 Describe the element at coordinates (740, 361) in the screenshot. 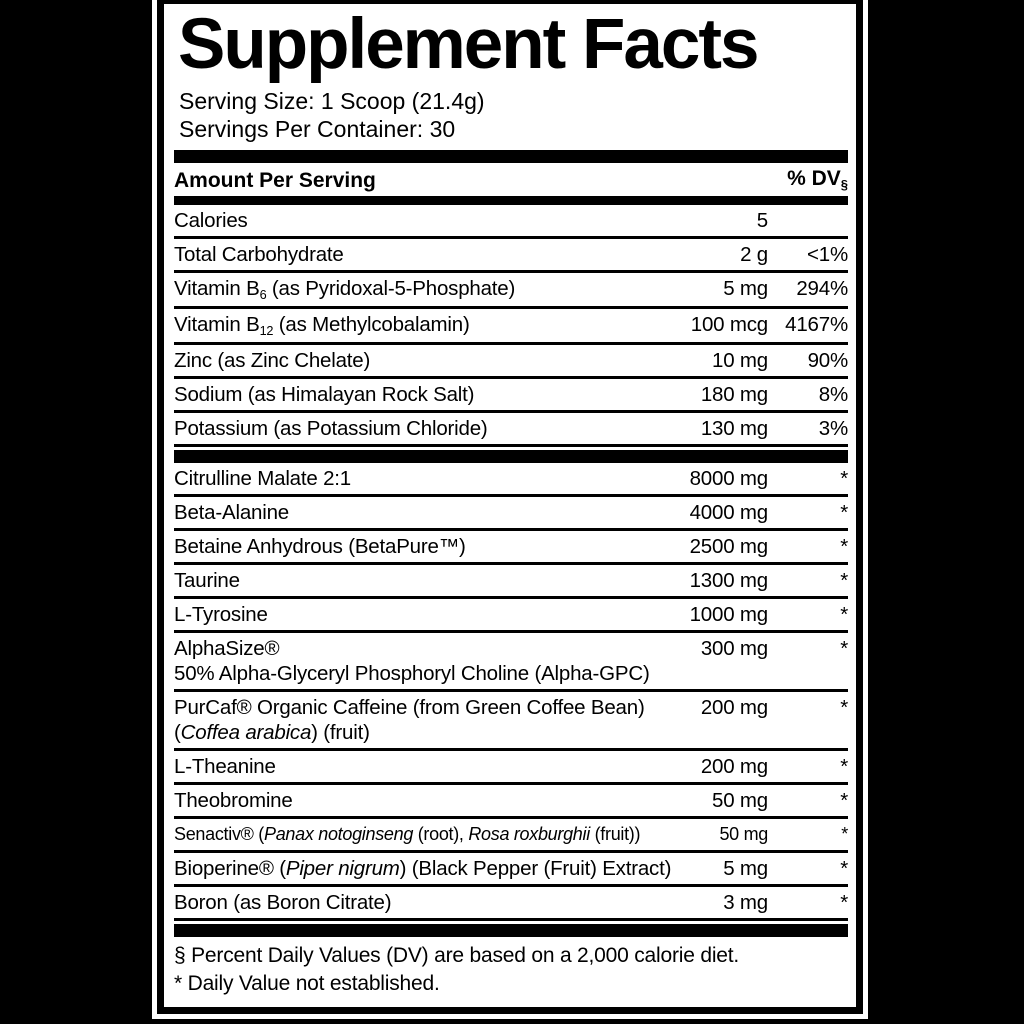

I see `amount-value: 10 mg` at that location.